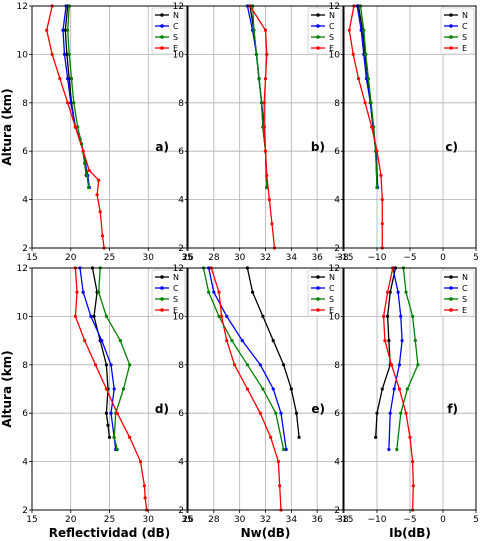  Describe the element at coordinates (240, 258) in the screenshot. I see `x-tick-label: 30` at that location.